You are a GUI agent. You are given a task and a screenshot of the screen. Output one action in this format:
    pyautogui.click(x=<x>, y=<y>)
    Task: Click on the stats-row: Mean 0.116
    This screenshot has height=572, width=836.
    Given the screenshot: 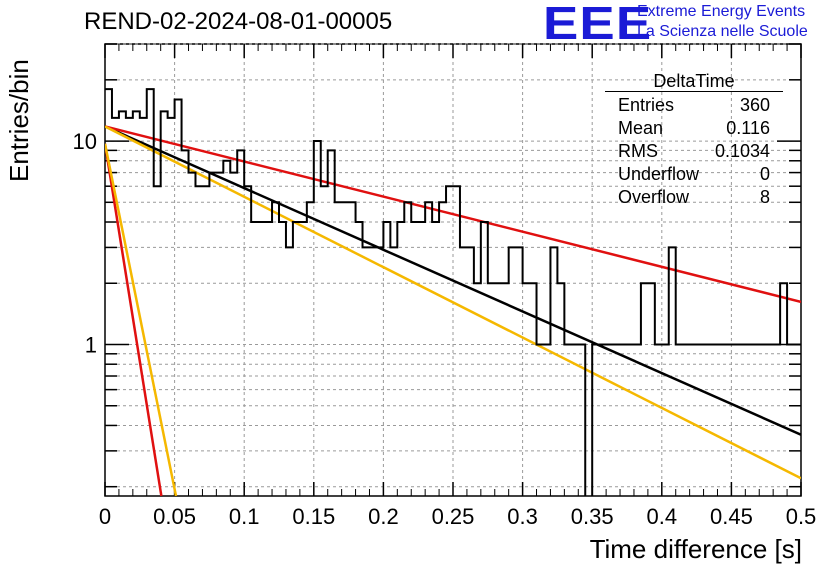 What is the action you would take?
    pyautogui.click(x=694, y=128)
    